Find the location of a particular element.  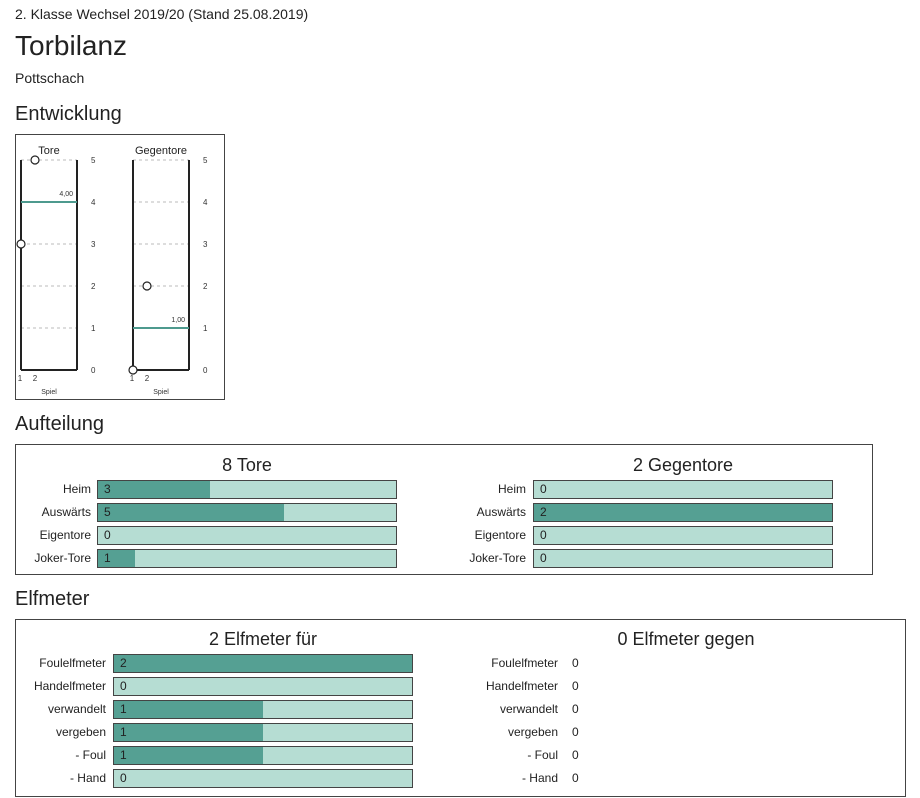

value-text: 5 is located at coordinates (107, 512).